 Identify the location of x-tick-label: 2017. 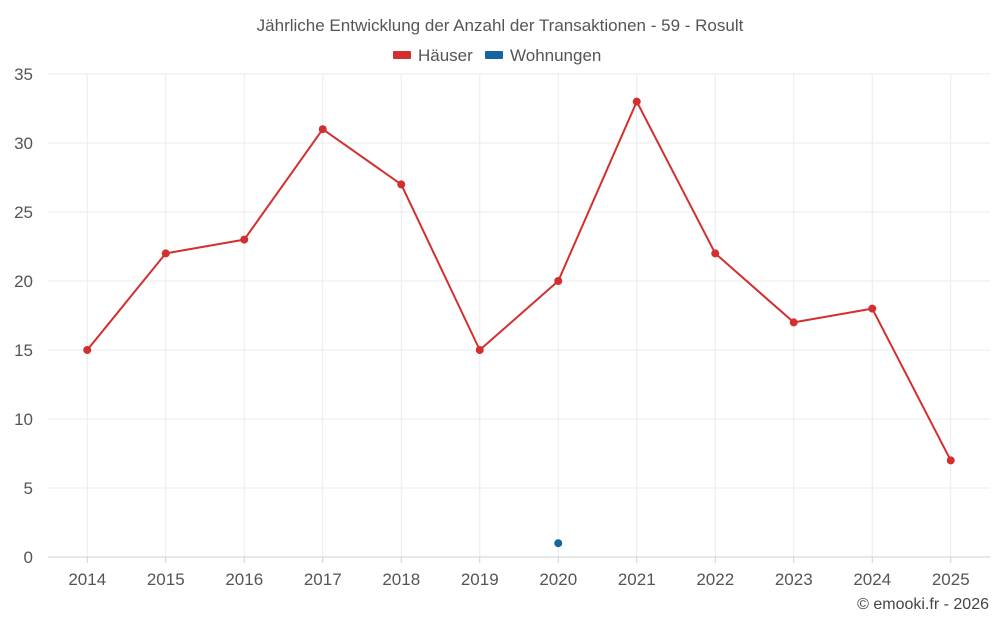
(323, 579).